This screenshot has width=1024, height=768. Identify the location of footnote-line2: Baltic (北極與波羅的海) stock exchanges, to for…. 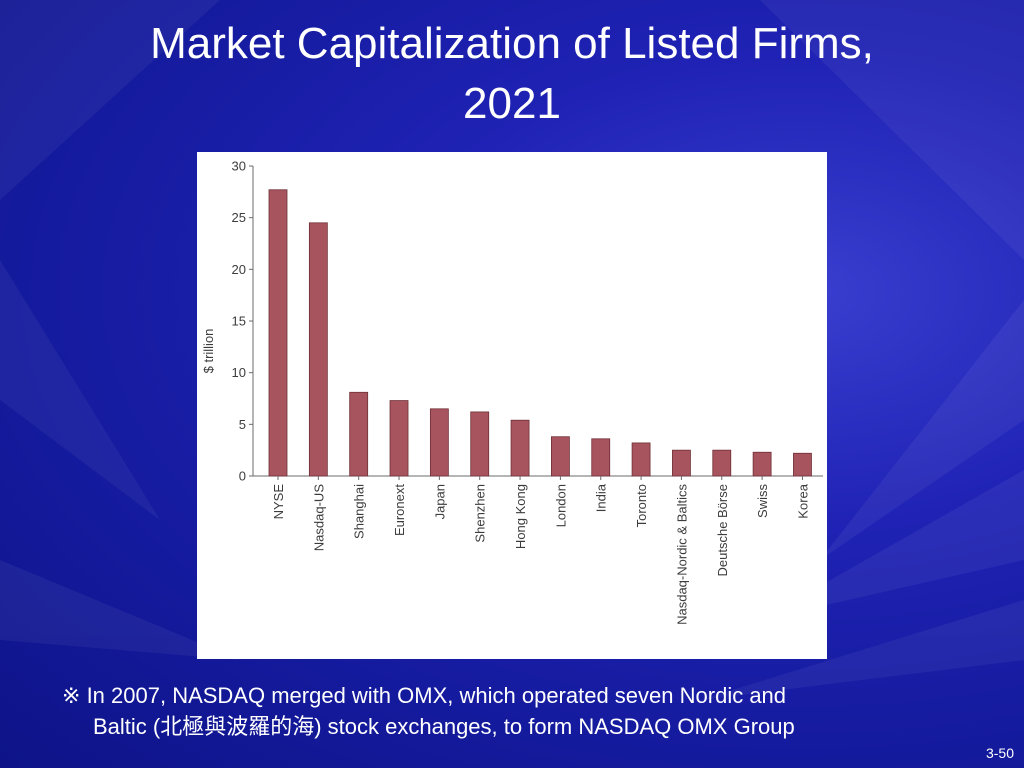
(444, 726).